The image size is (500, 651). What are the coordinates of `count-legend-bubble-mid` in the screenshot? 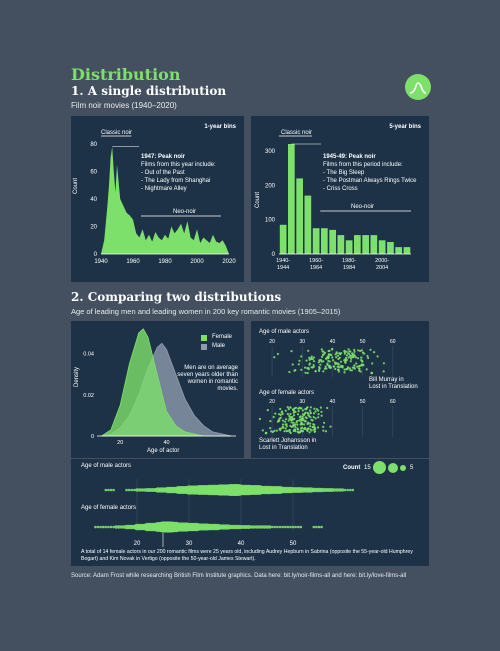 It's located at (393, 468).